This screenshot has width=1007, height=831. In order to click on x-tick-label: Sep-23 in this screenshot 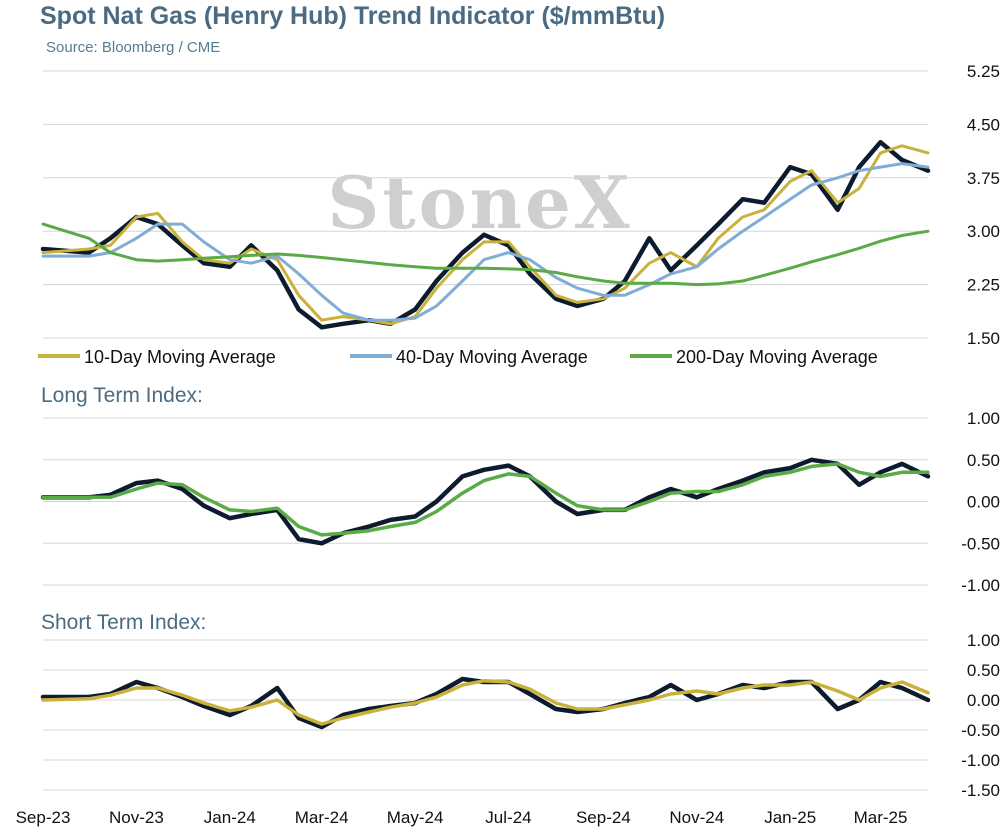, I will do `click(43, 817)`.